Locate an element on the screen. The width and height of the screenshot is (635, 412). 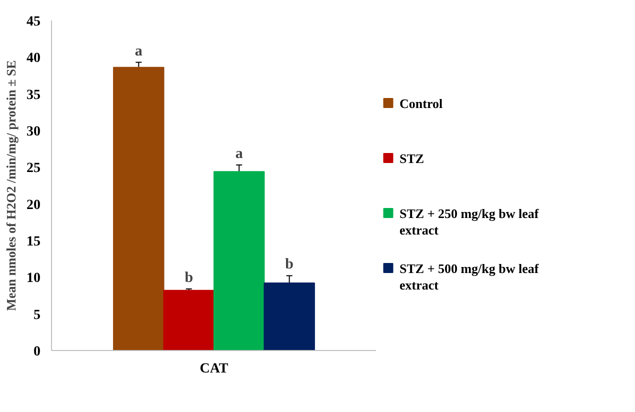
y-tick-label: 25 is located at coordinates (33, 168).